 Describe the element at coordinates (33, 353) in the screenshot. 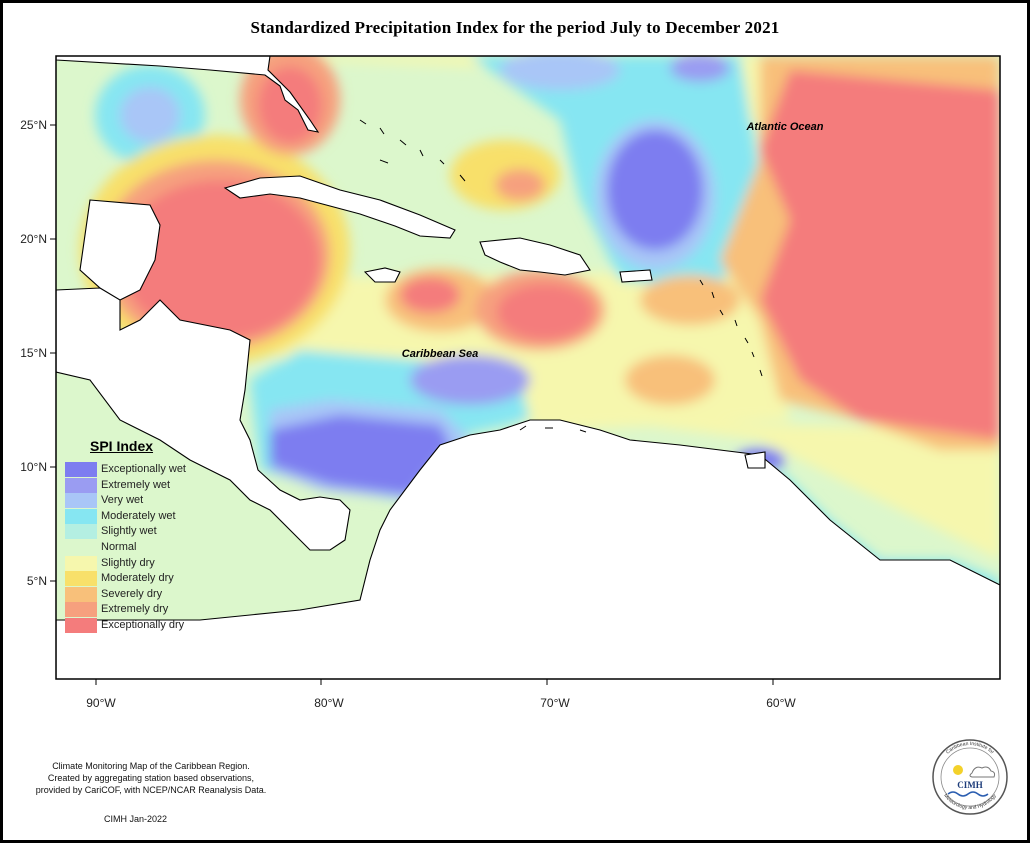

I see `lat-tick-label: 15°N` at that location.